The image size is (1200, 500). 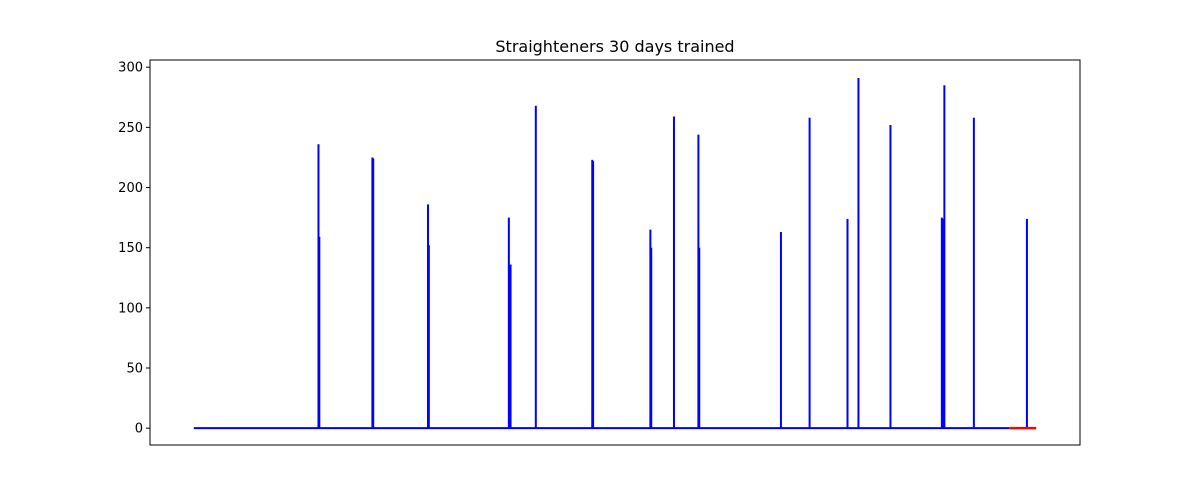 What do you see at coordinates (130, 248) in the screenshot?
I see `y-tick-label: 150` at bounding box center [130, 248].